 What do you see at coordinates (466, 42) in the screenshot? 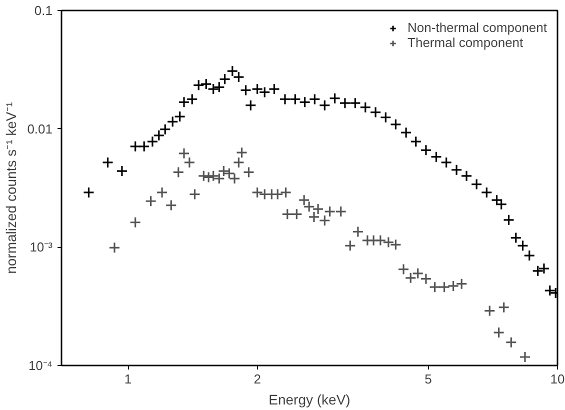
I see `legend-label: Thermal component` at bounding box center [466, 42].